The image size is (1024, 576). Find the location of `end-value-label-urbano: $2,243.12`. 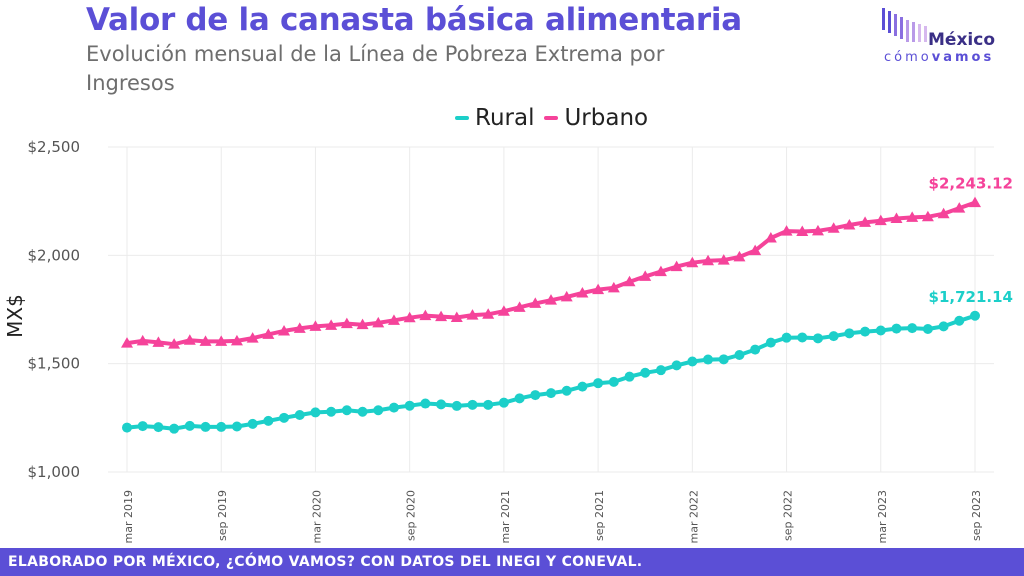

end-value-label-urbano: $2,243.12 is located at coordinates (971, 184).